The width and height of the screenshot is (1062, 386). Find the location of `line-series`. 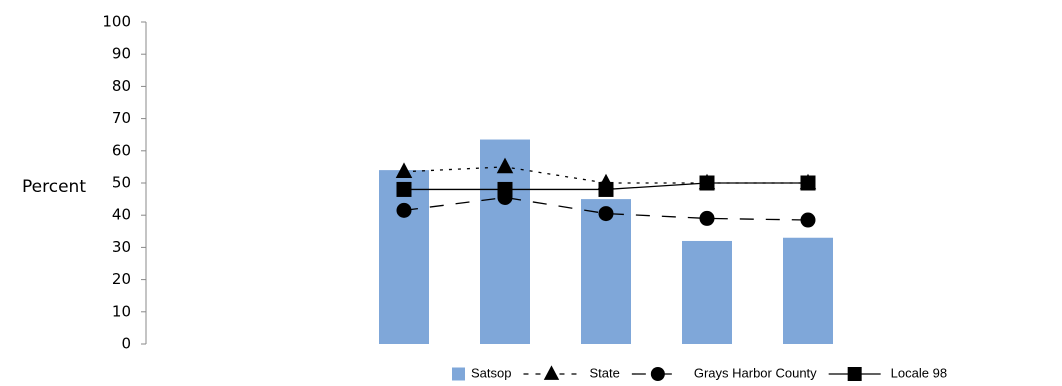

line-series is located at coordinates (606, 192).